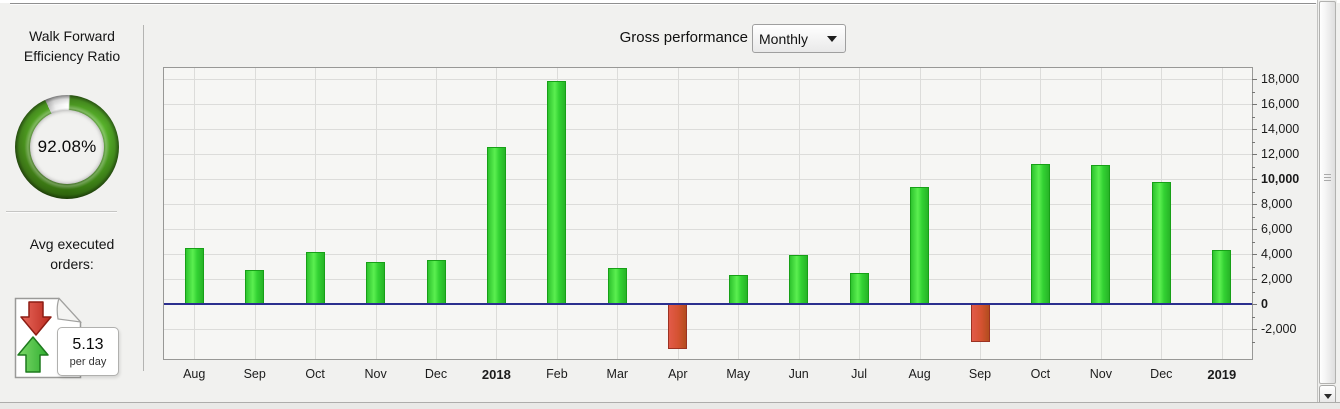 The image size is (1340, 409). I want to click on x-axis-label: May, so click(738, 374).